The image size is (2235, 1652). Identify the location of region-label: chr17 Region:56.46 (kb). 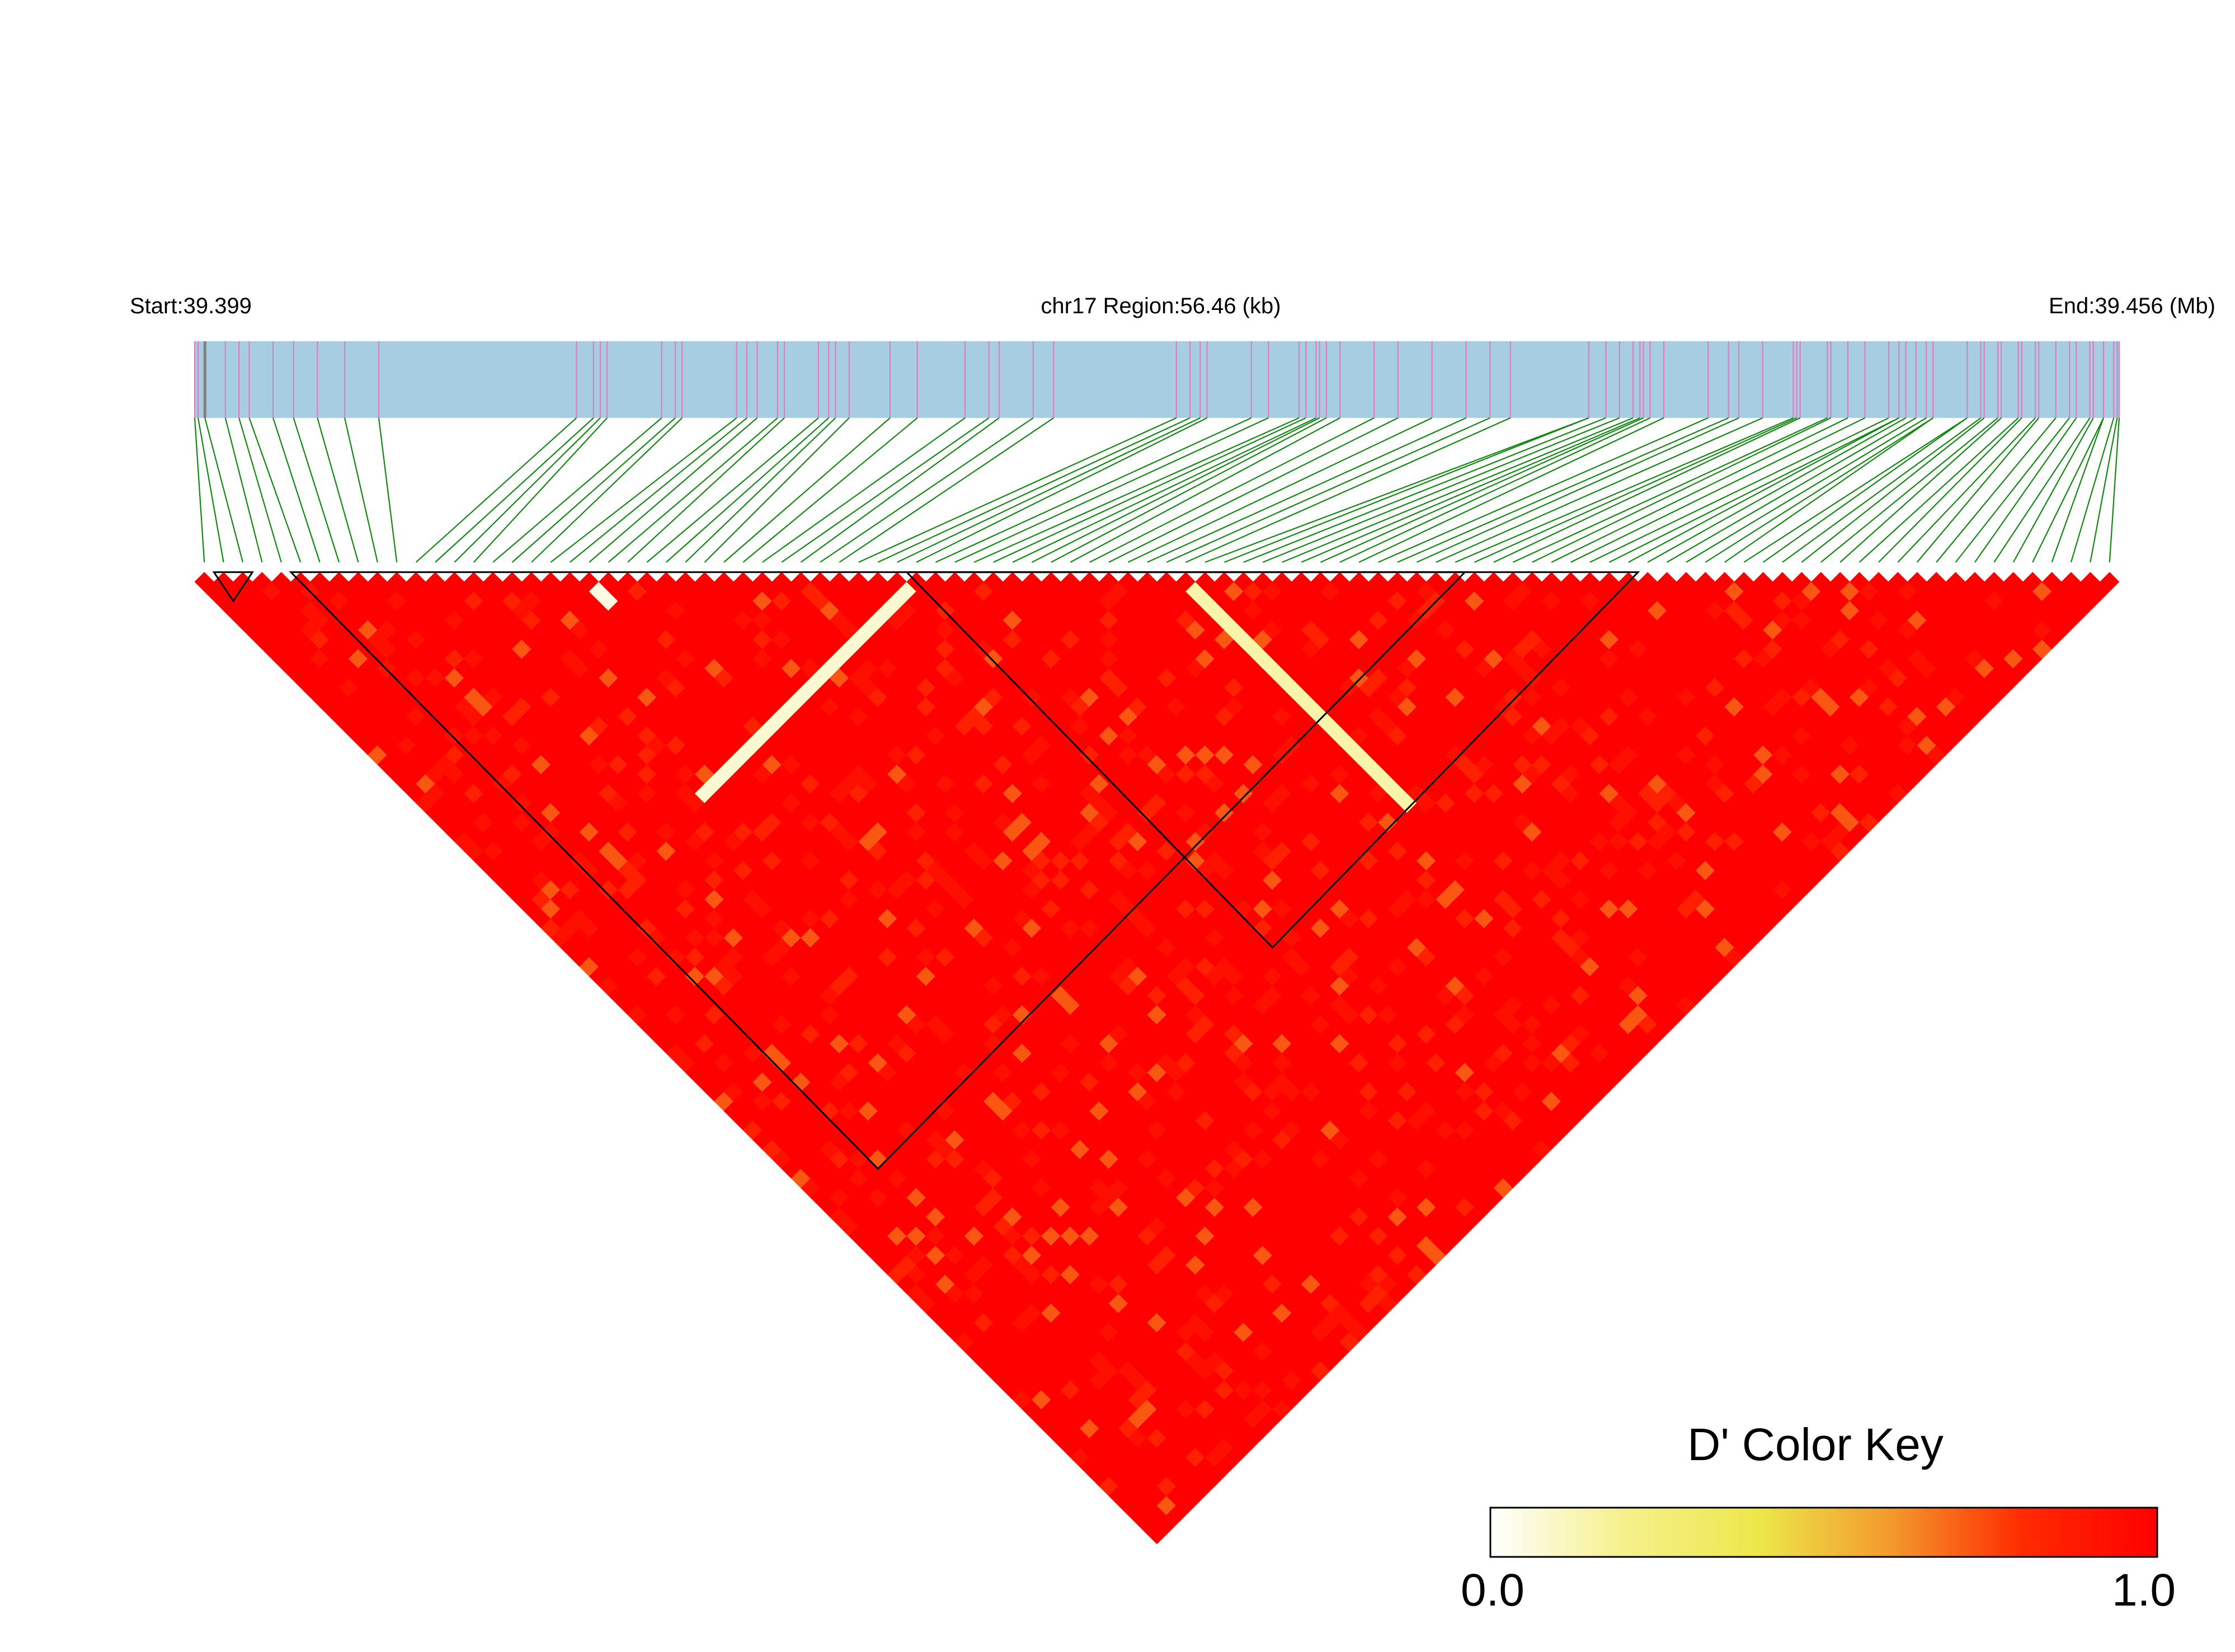
(1161, 306).